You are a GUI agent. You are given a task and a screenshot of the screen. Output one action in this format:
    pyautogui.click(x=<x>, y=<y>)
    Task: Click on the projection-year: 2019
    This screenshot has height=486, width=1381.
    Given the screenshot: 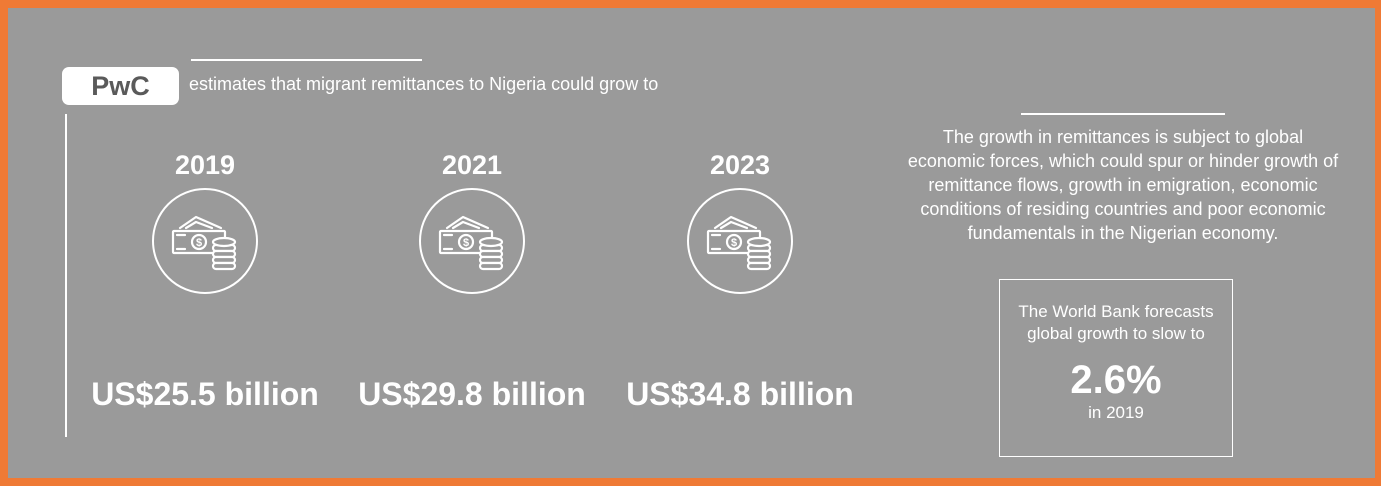 What is the action you would take?
    pyautogui.click(x=205, y=165)
    